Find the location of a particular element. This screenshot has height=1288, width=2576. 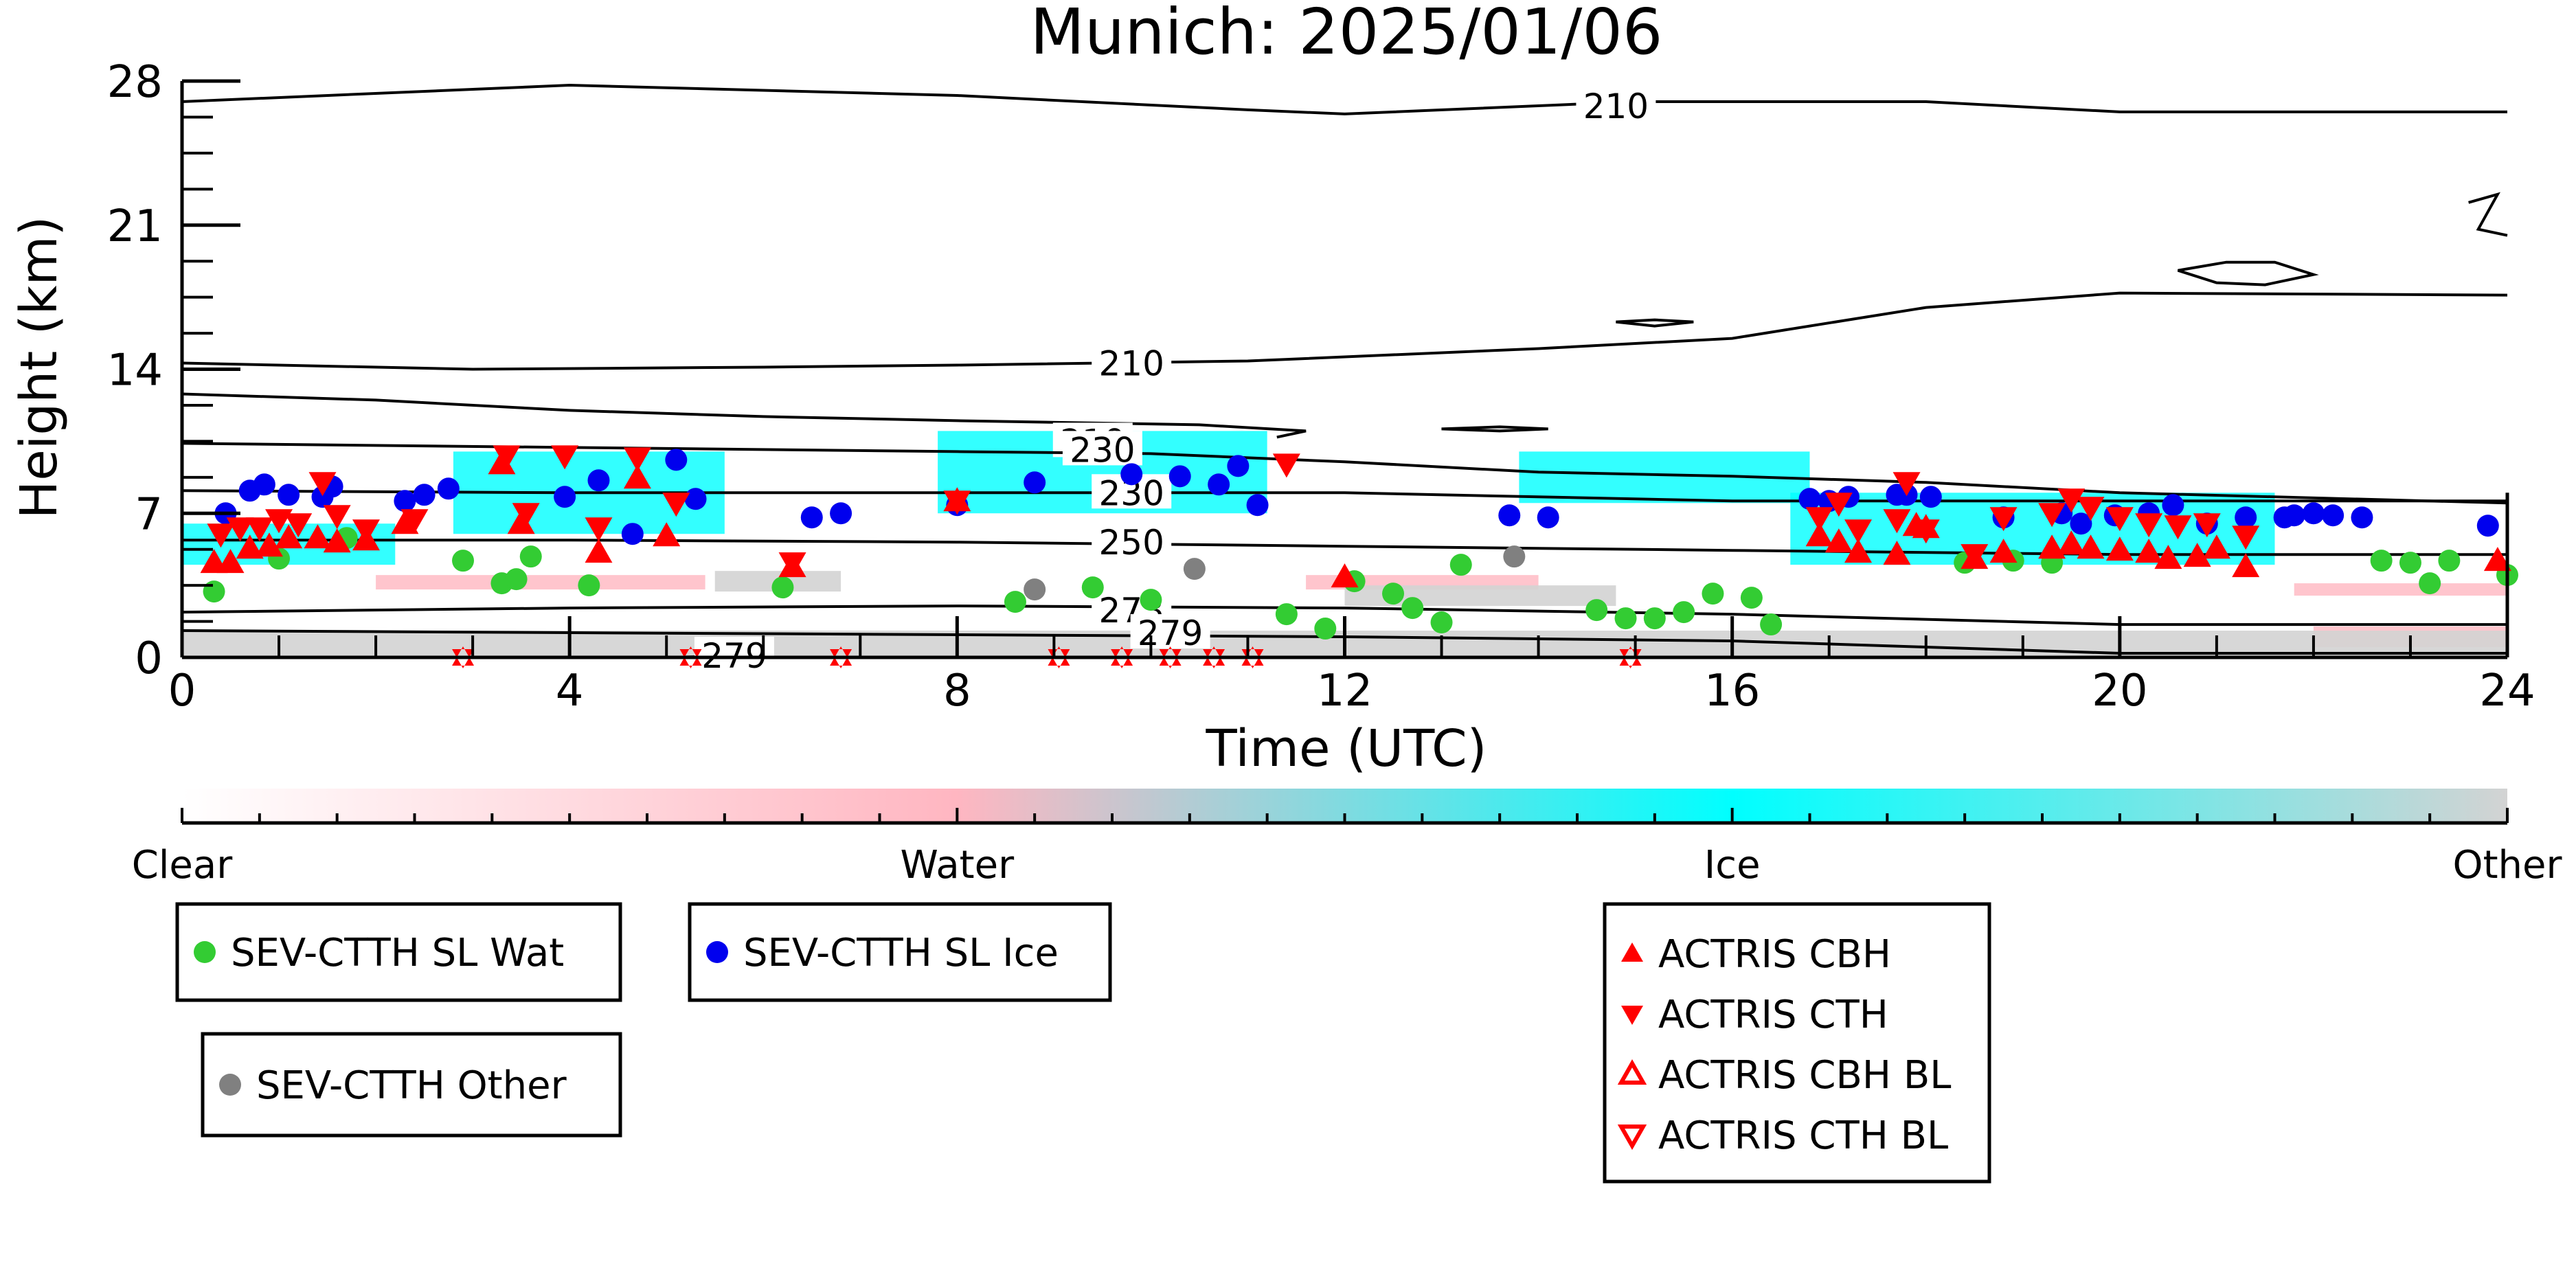

legend-label: SEV-CTTH SL Wat is located at coordinates (397, 953).